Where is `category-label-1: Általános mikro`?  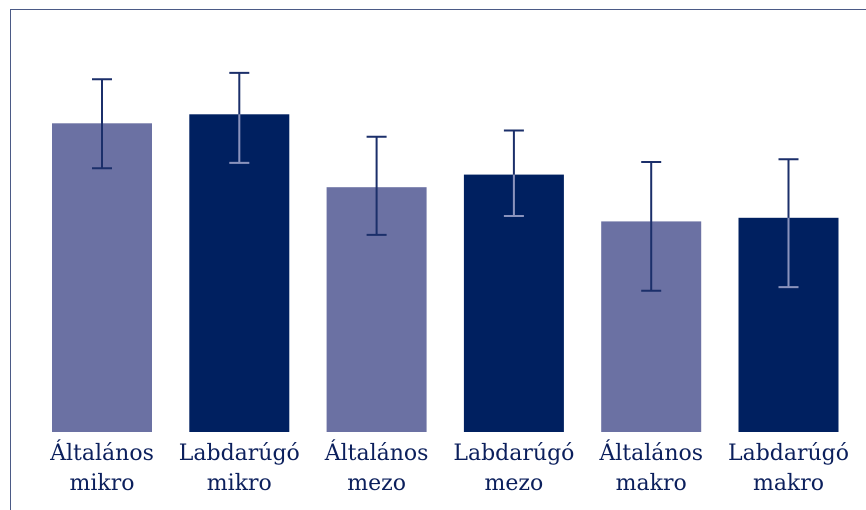
category-label-1: Általános mikro is located at coordinates (101, 467).